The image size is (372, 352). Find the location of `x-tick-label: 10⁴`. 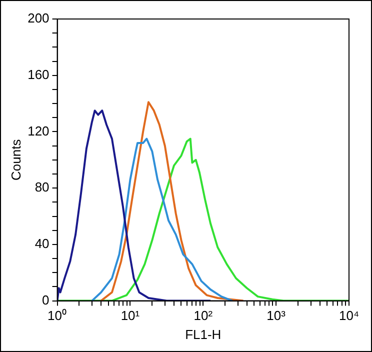

x-tick-label: 10⁴ is located at coordinates (349, 316).